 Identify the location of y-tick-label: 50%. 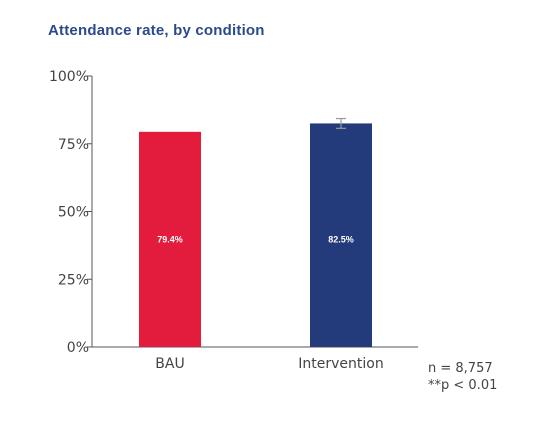
(73, 213).